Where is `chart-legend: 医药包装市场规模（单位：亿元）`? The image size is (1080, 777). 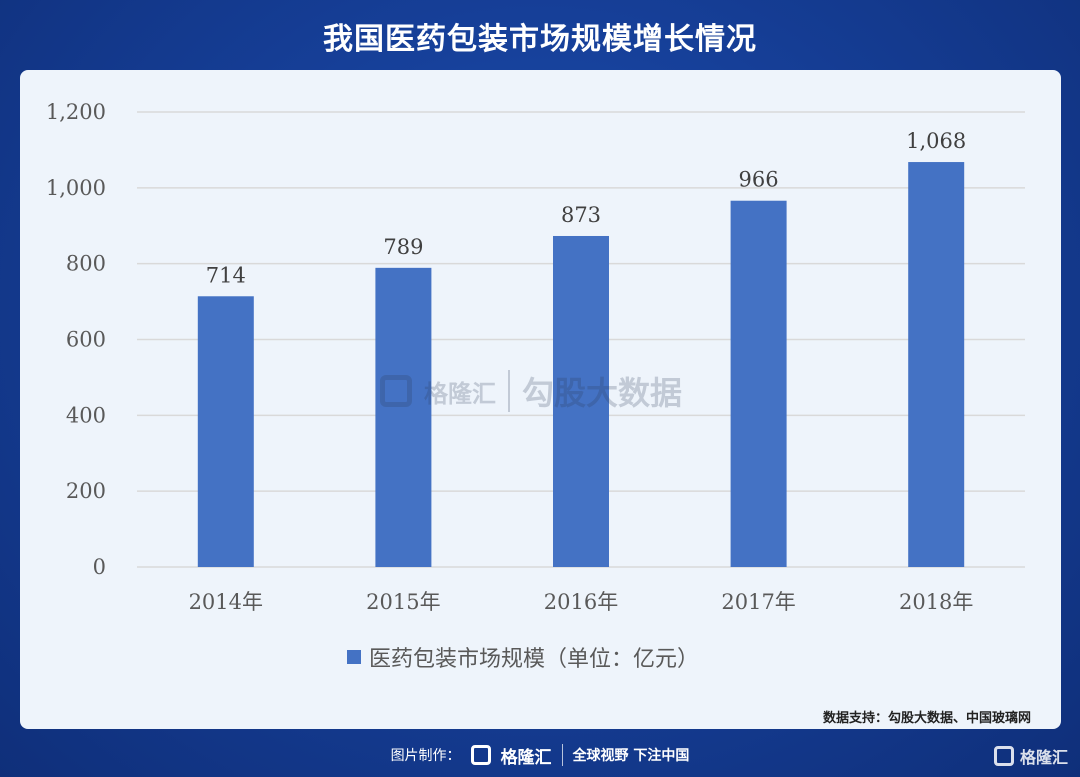
chart-legend: 医药包装市场规模（单位：亿元） is located at coordinates (523, 657).